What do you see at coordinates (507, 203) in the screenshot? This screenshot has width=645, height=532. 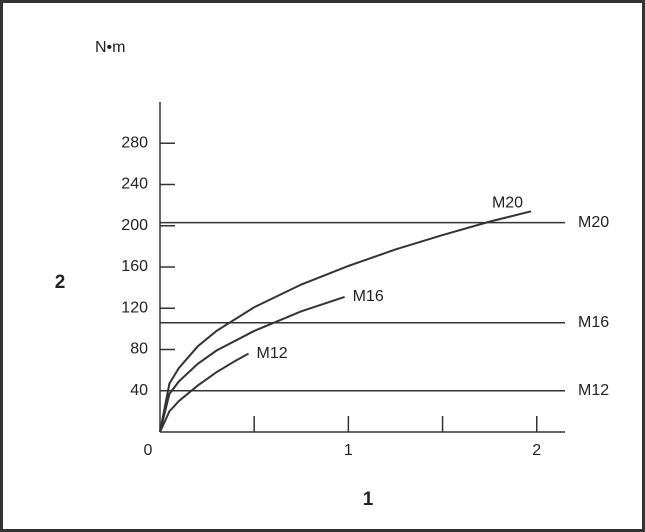 I see `curve-label: M20` at bounding box center [507, 203].